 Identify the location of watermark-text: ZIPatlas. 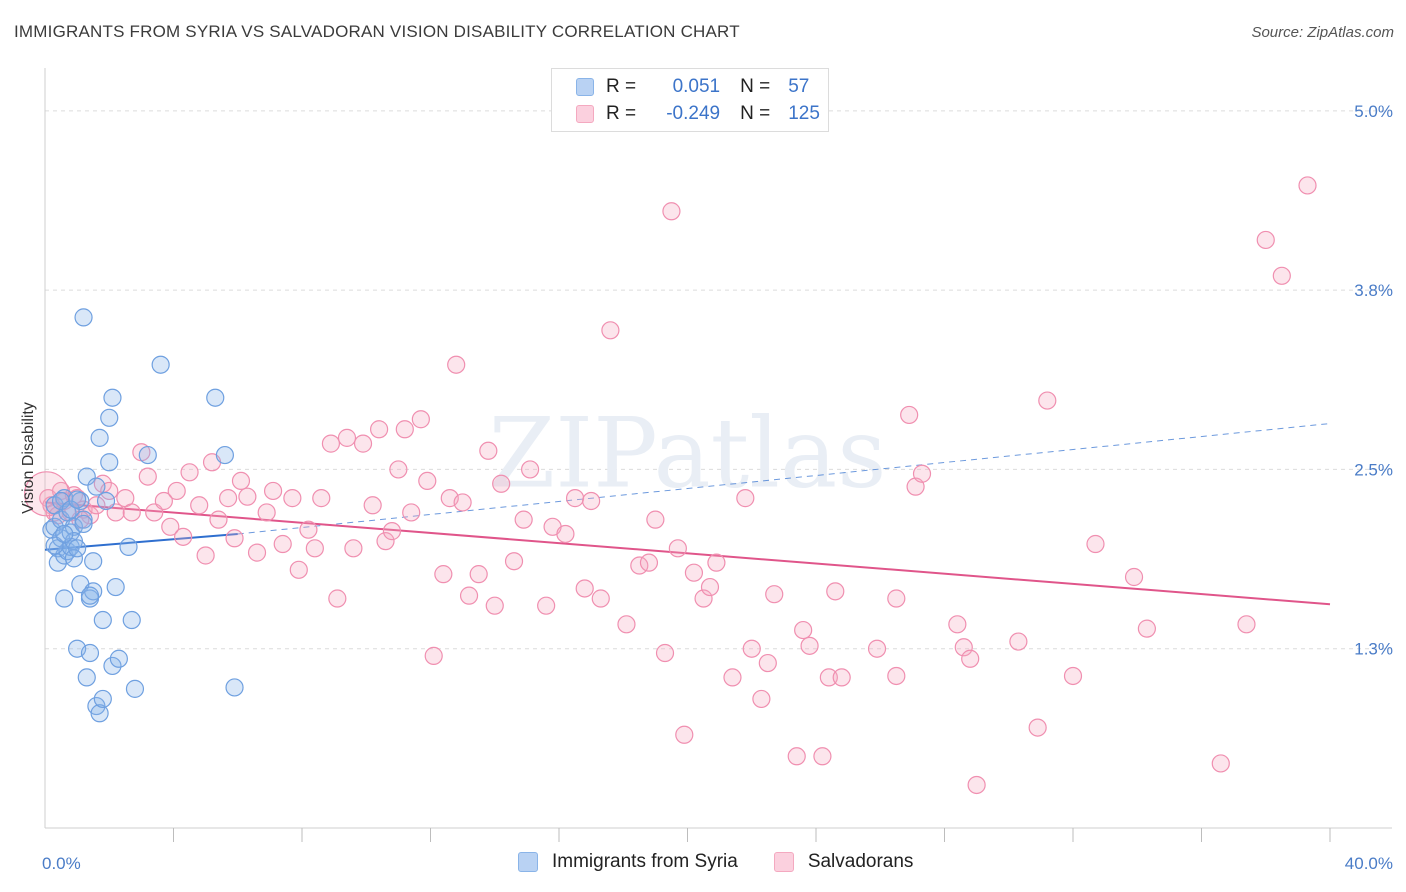
(688, 454).